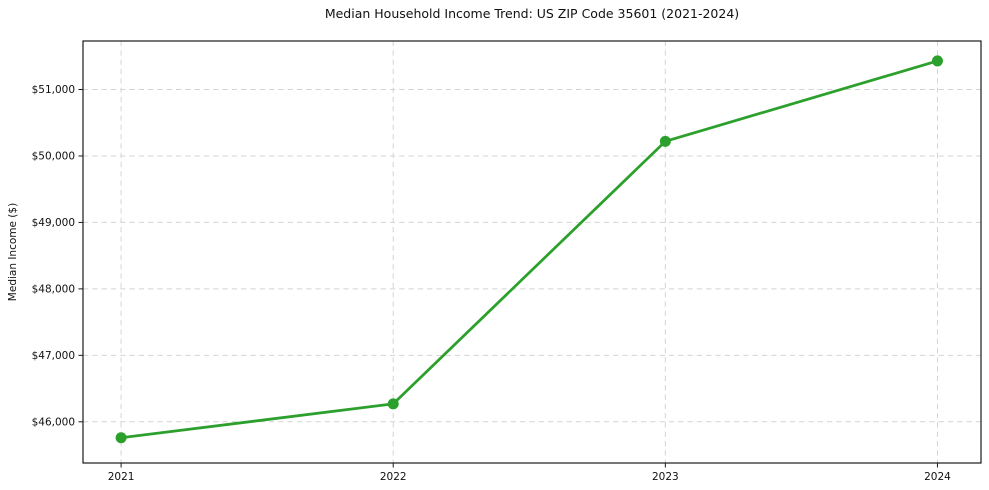 The image size is (989, 490). Describe the element at coordinates (53, 356) in the screenshot. I see `y-tick-label: $47,000` at that location.